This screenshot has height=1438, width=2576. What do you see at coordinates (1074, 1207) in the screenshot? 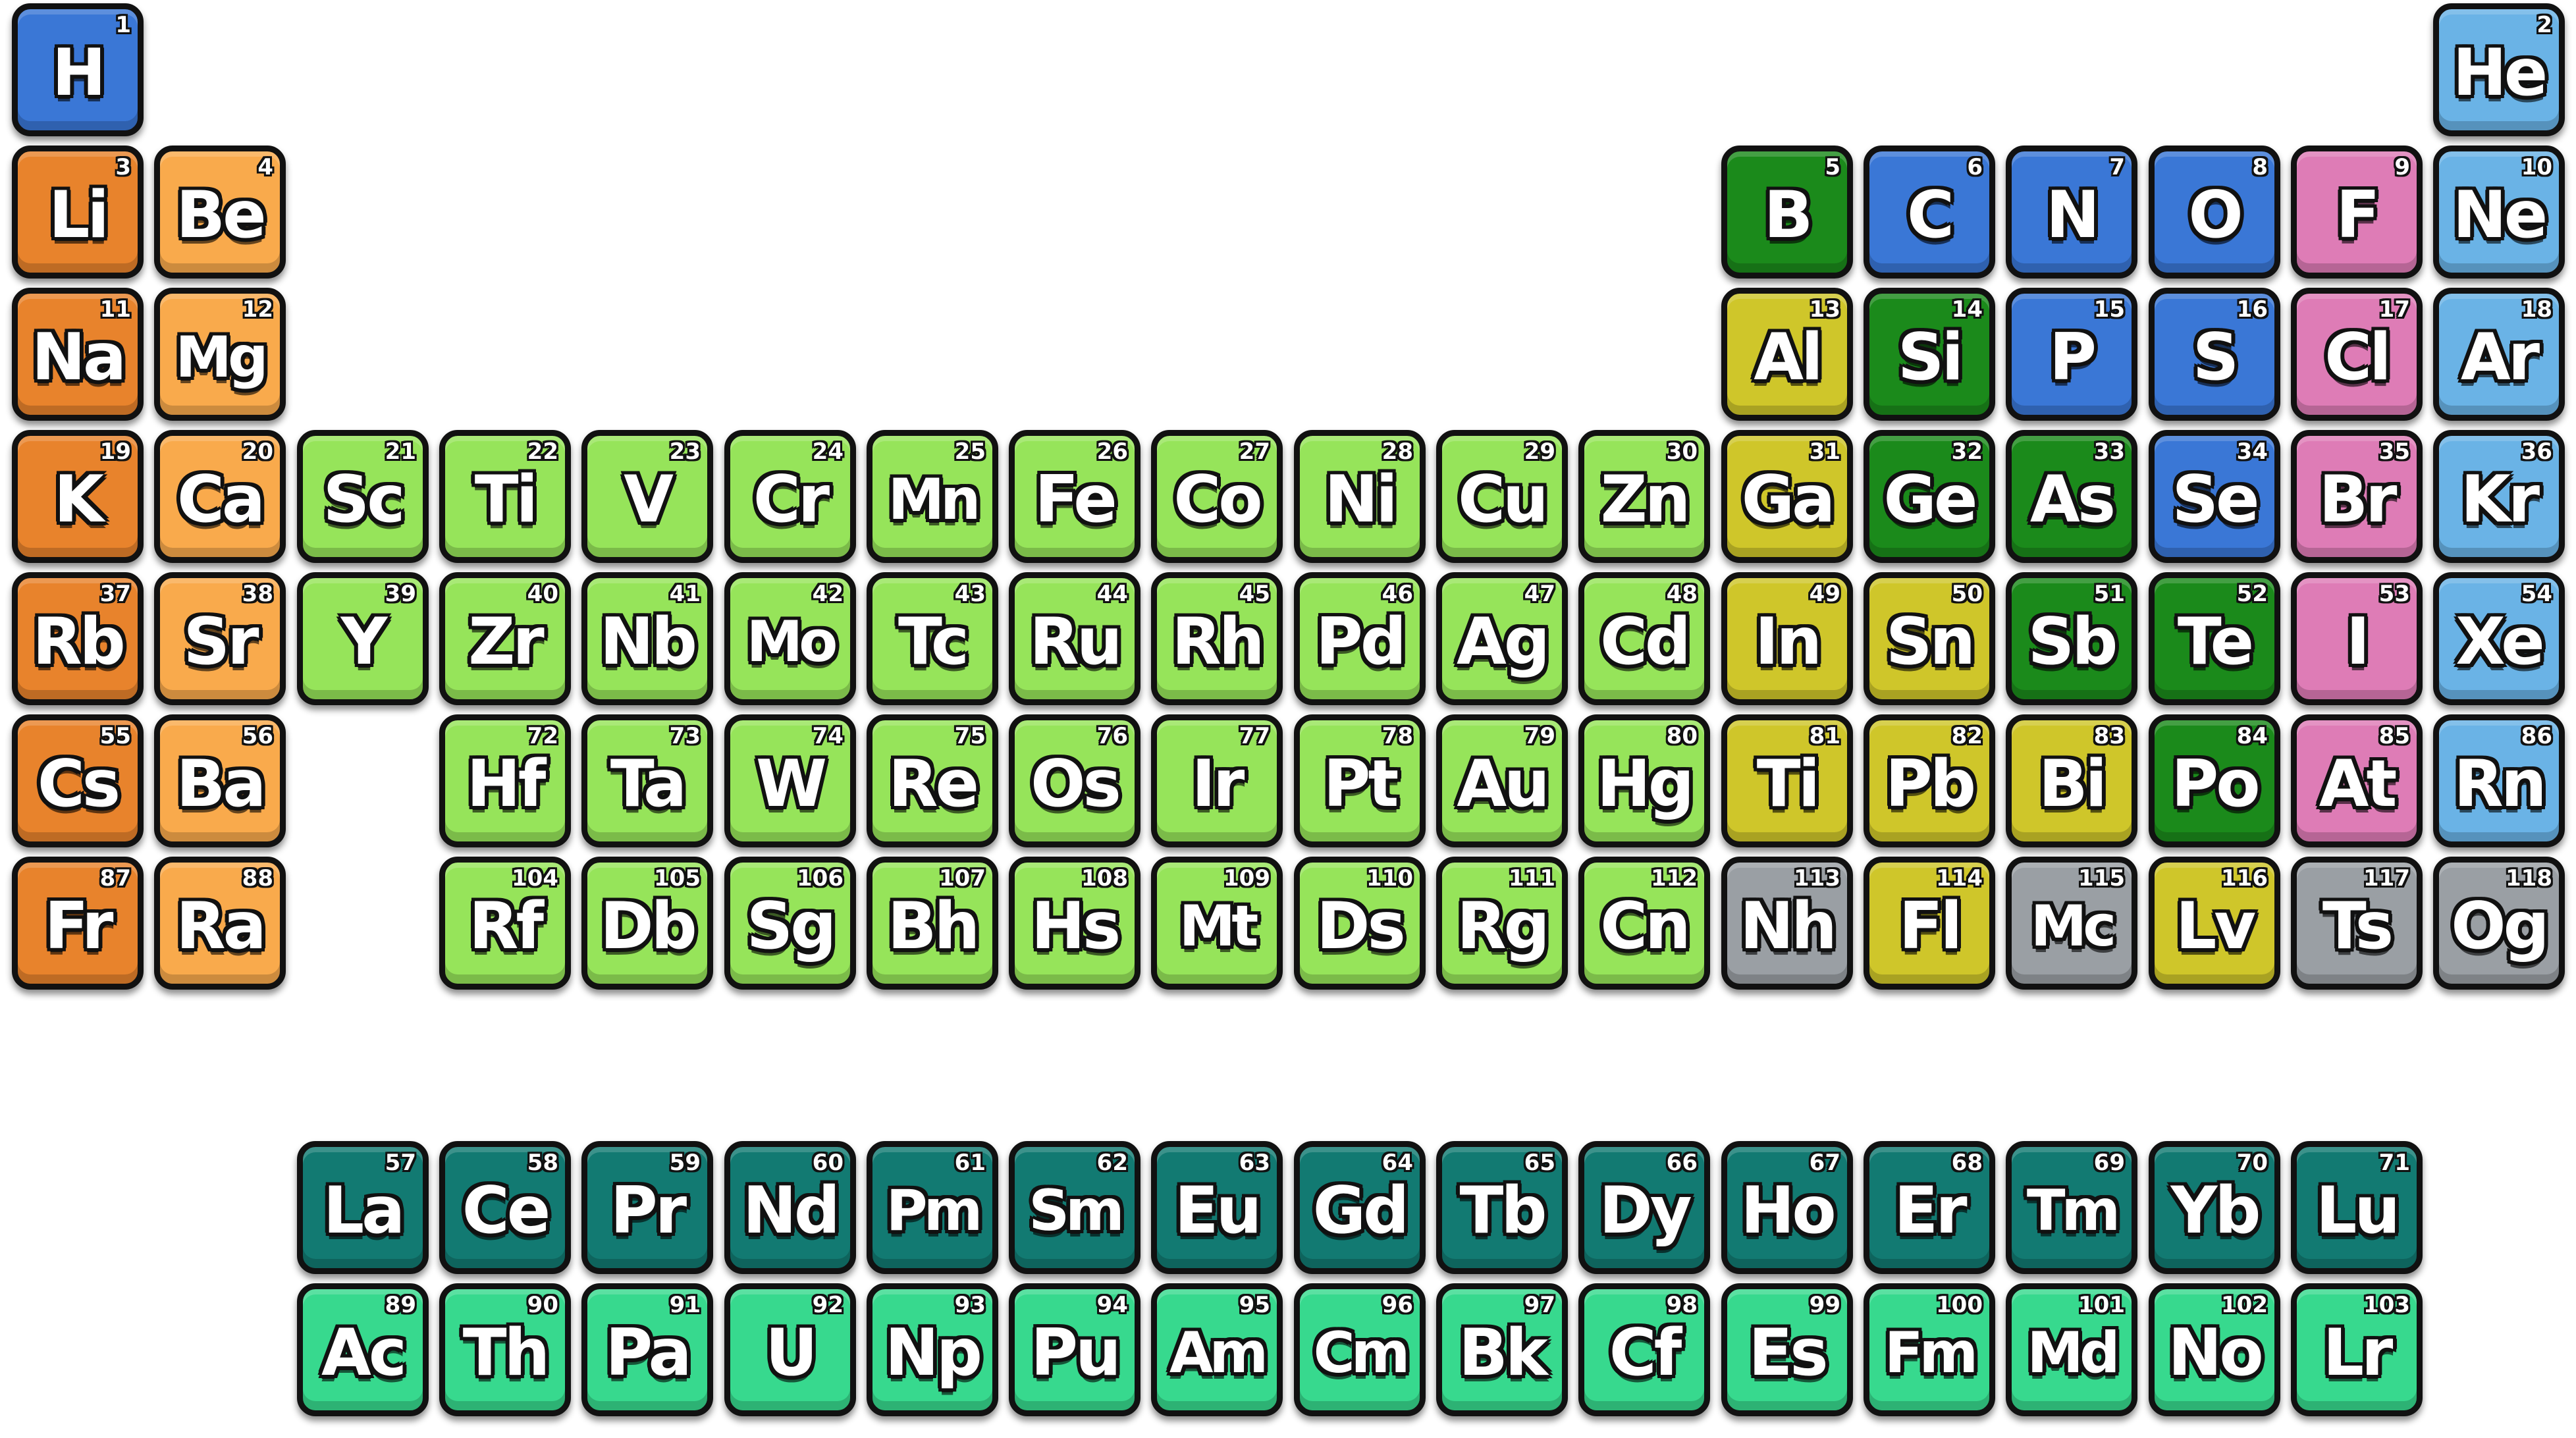
I see `element-tile-sm-62: 62 Sm` at bounding box center [1074, 1207].